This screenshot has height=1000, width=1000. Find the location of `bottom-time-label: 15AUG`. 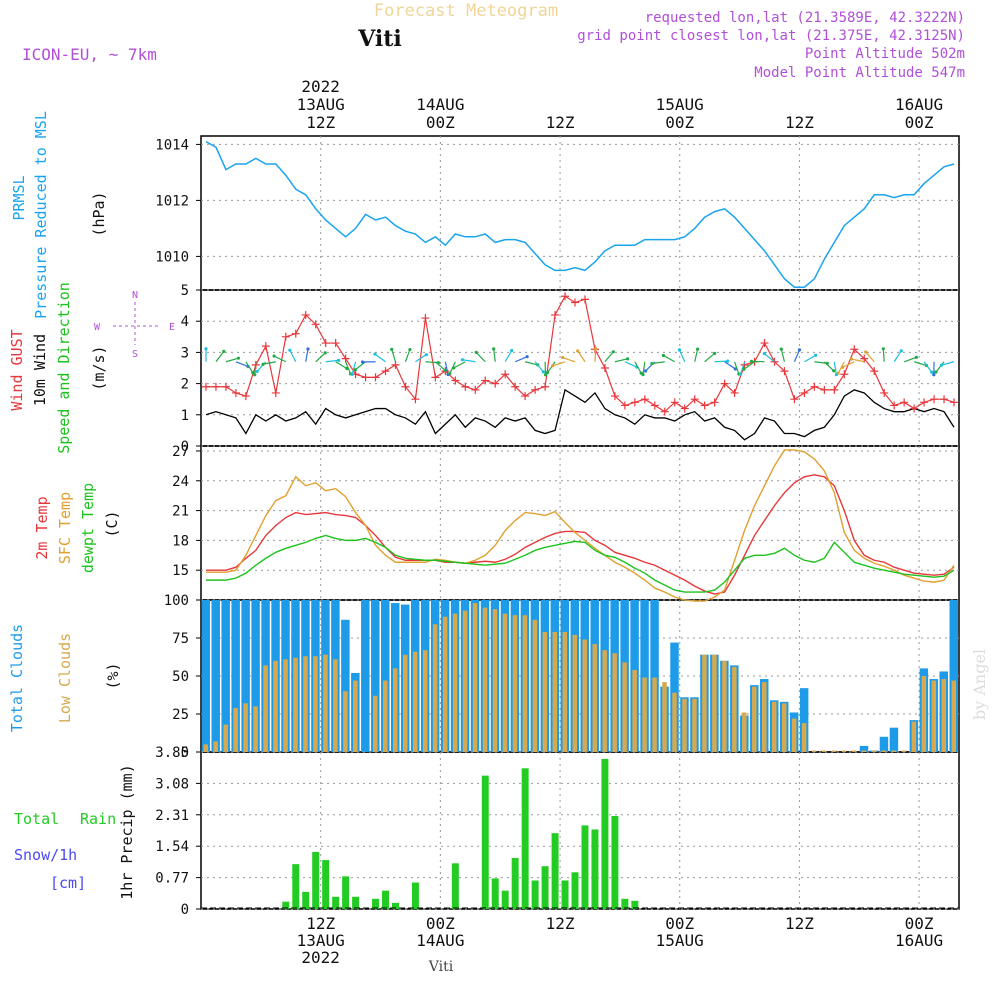

bottom-time-label: 15AUG is located at coordinates (680, 940).